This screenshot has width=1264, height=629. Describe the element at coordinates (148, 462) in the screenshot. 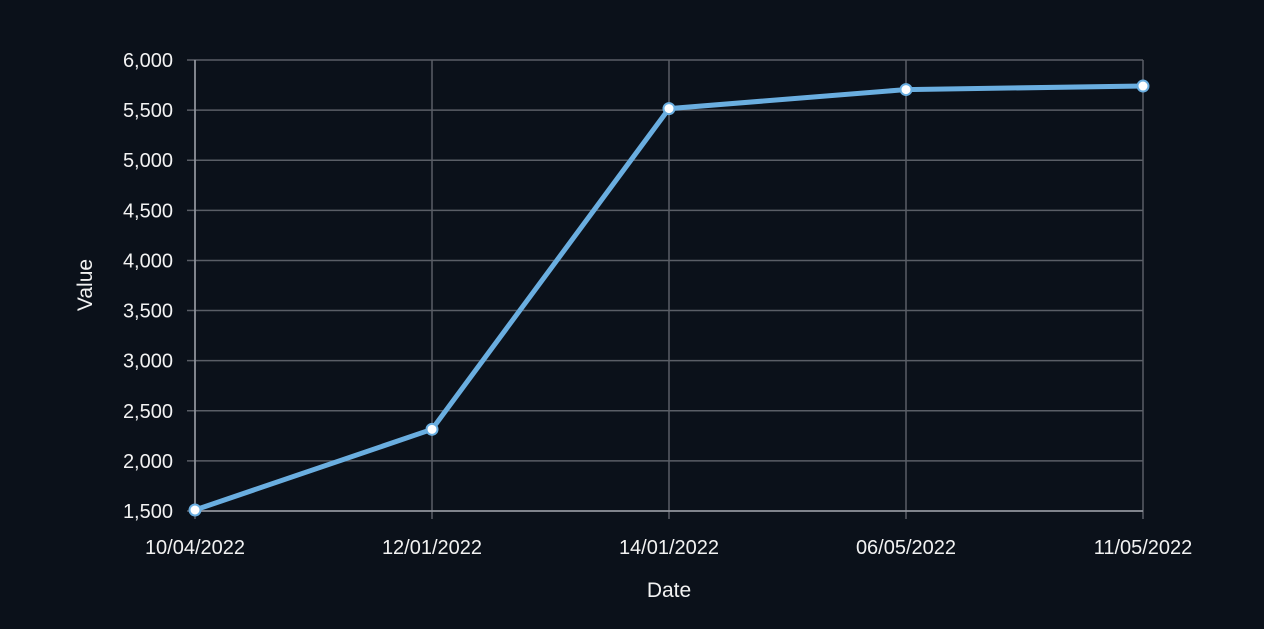

I see `y-tick-label: 2,000` at that location.